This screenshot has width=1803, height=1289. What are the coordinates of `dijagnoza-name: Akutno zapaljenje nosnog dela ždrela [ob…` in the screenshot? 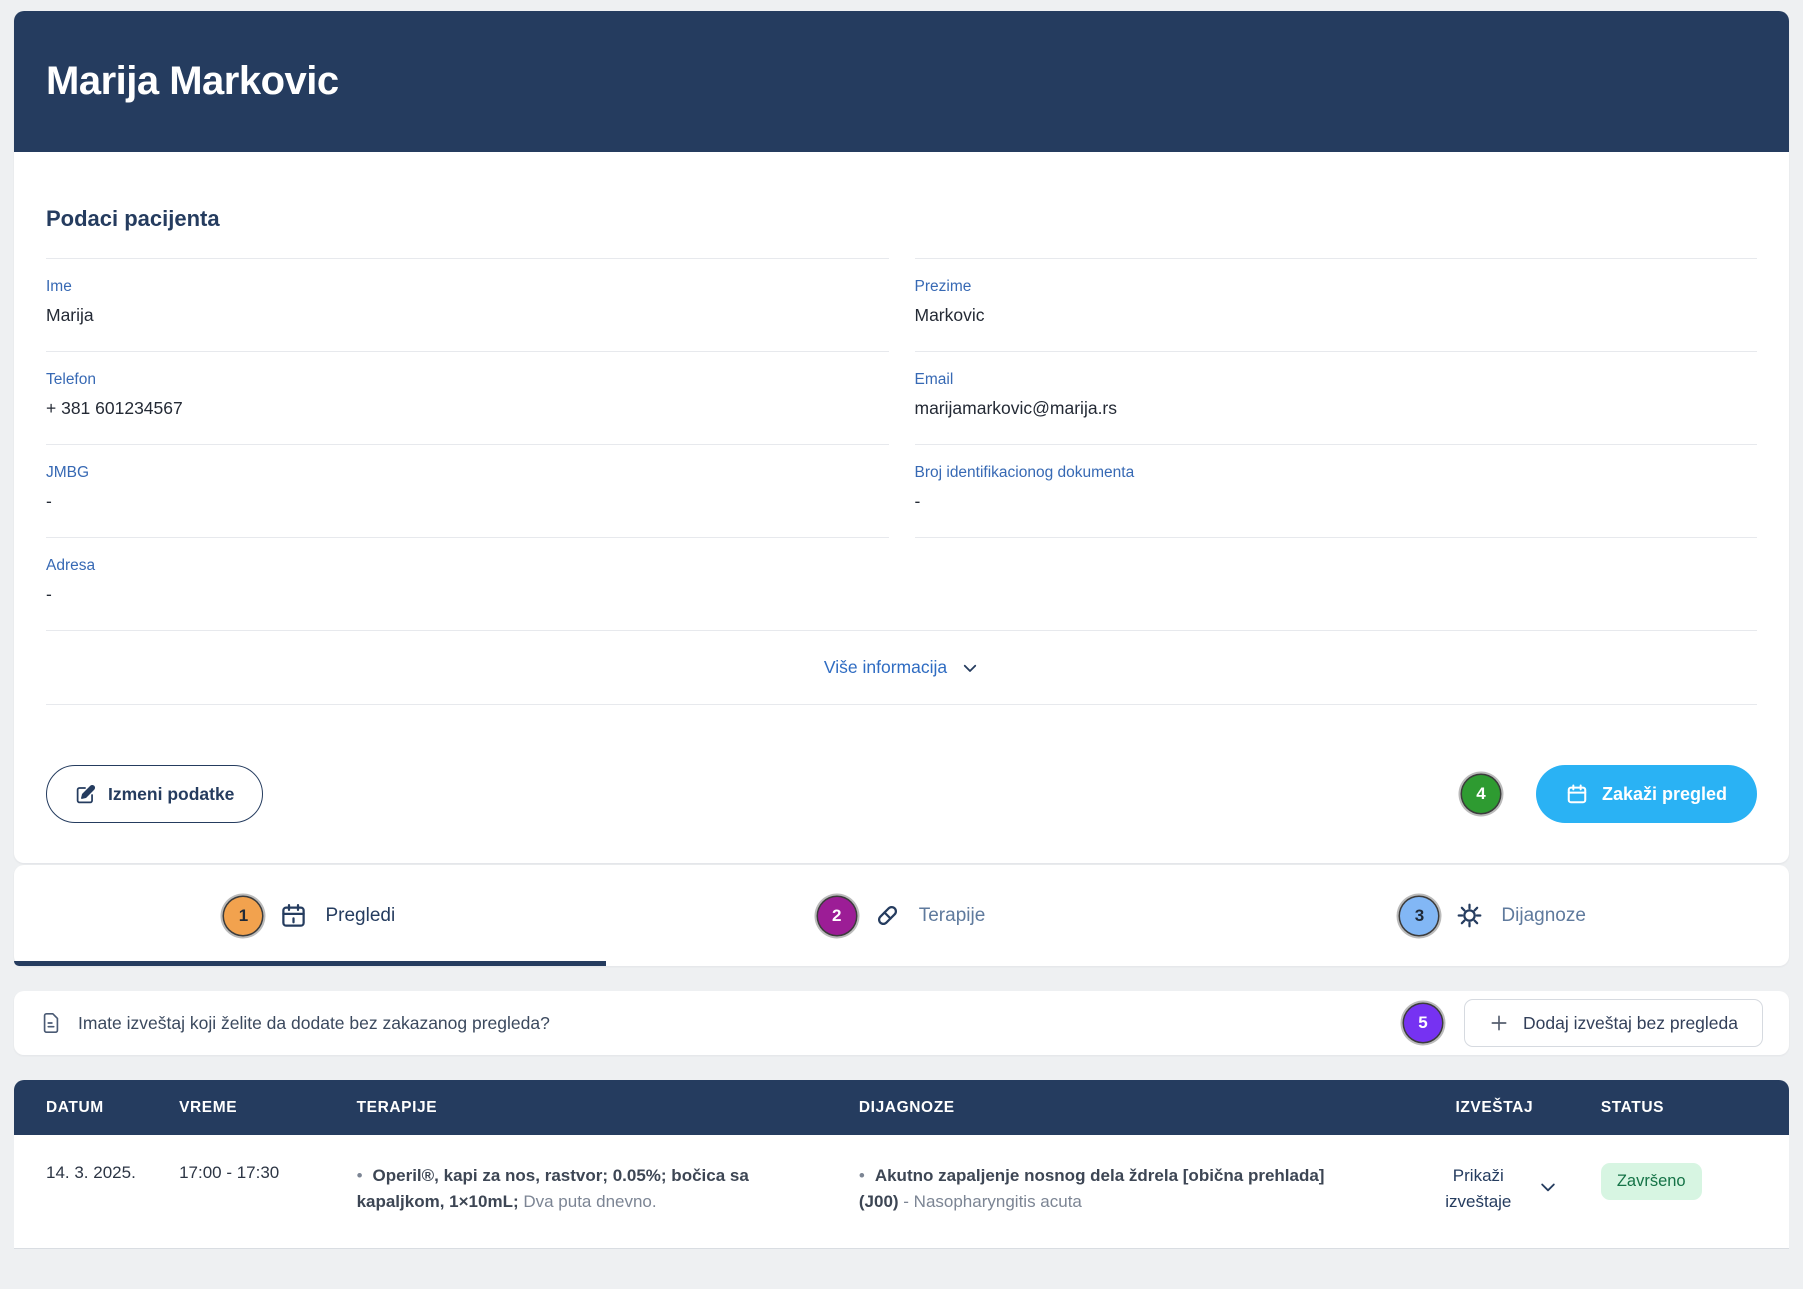 It's located at (1091, 1189).